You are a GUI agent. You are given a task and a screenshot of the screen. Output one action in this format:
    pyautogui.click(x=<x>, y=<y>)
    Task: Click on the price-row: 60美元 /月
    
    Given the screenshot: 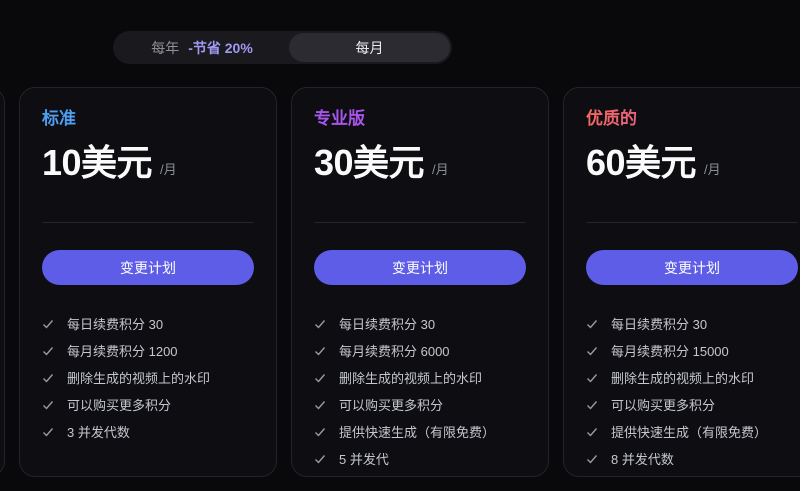 What is the action you would take?
    pyautogui.click(x=692, y=163)
    